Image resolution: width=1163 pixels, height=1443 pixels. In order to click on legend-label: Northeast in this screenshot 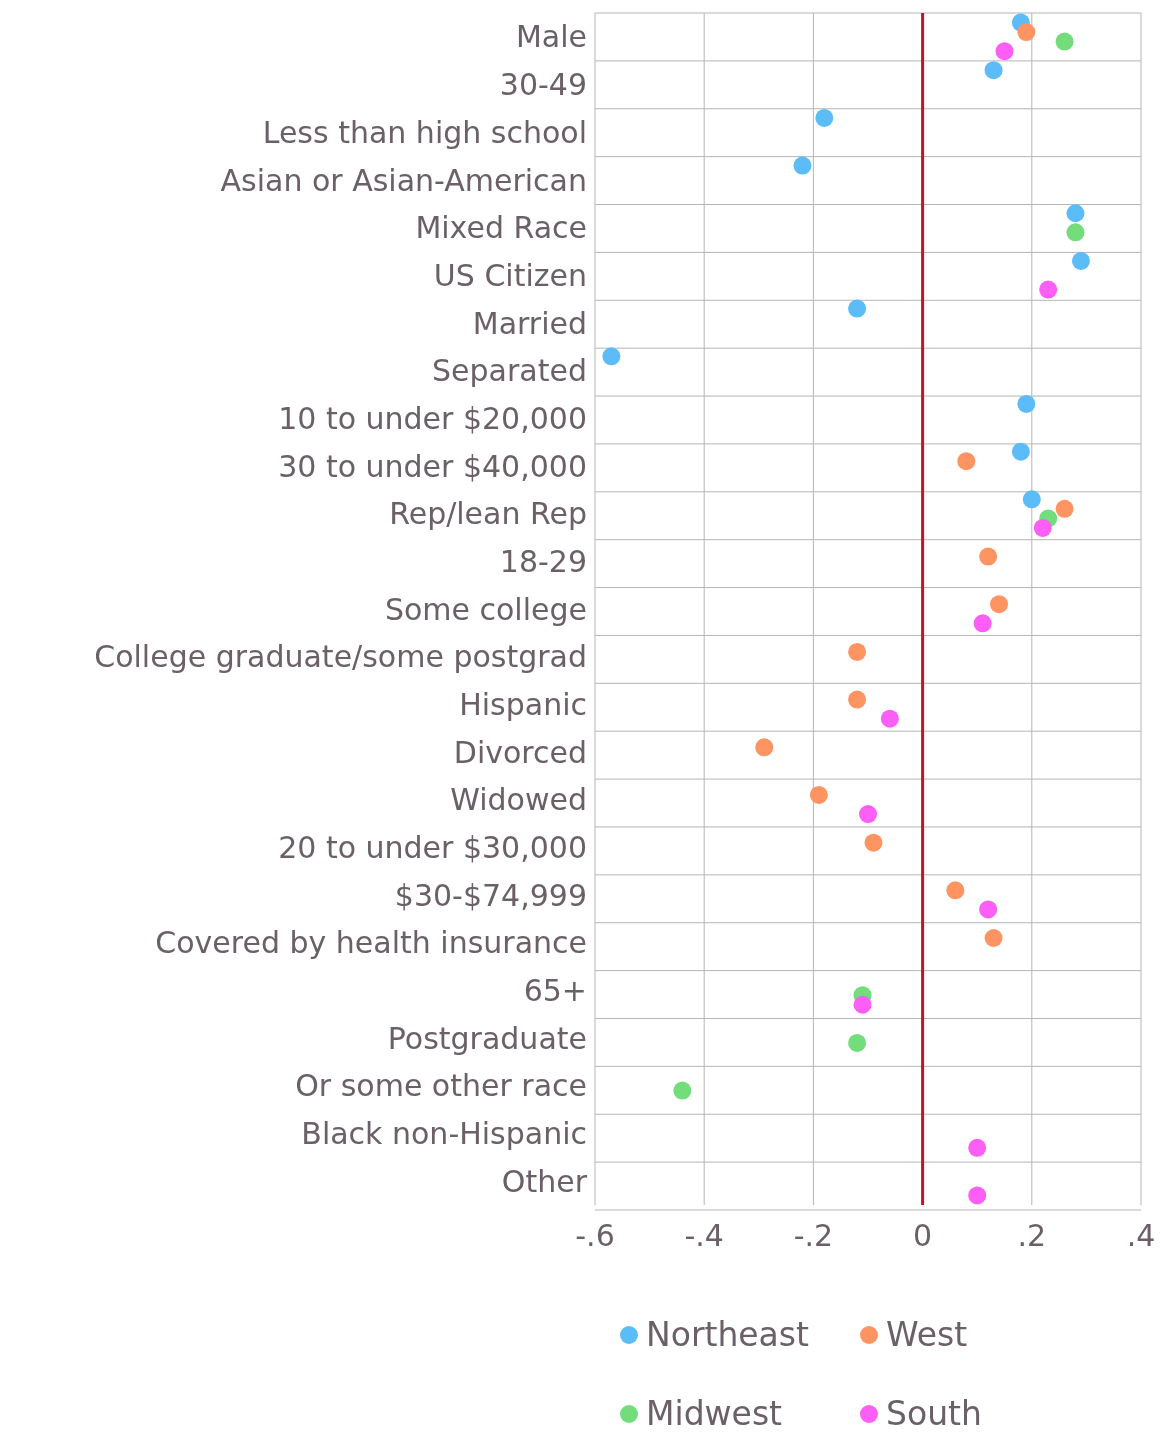, I will do `click(727, 1334)`.